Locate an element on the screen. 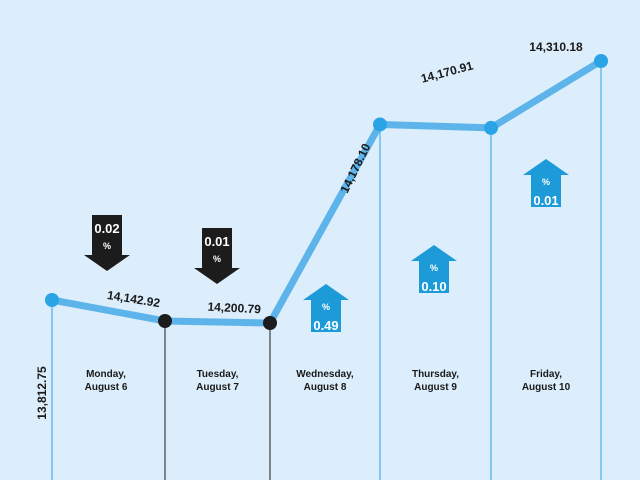 This screenshot has width=640, height=480. change-badge-4: % 0.10 is located at coordinates (434, 269).